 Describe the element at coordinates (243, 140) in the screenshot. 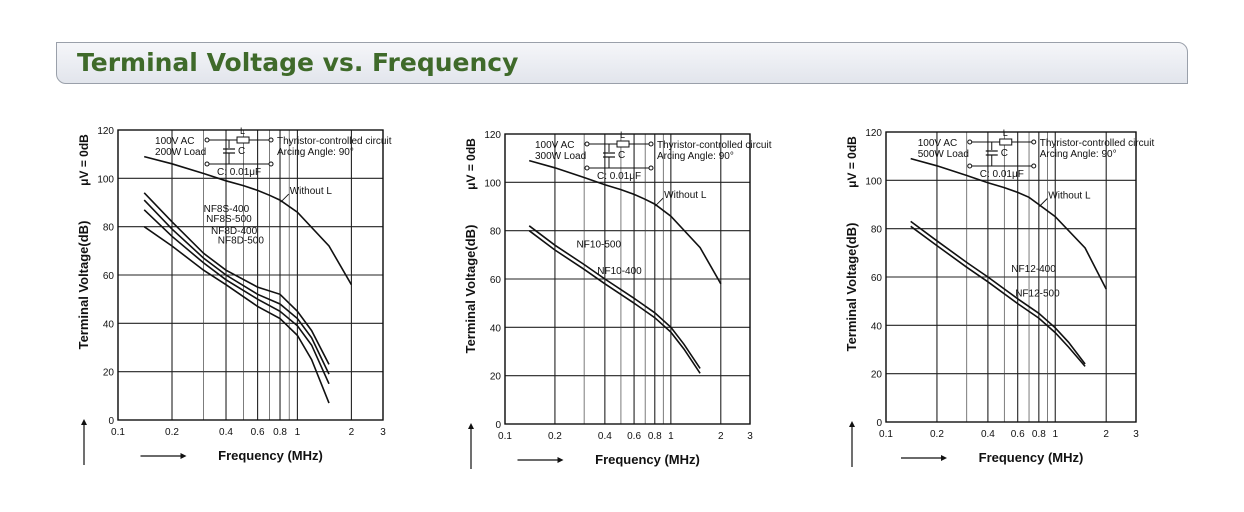

I see `inductor-symbol` at that location.